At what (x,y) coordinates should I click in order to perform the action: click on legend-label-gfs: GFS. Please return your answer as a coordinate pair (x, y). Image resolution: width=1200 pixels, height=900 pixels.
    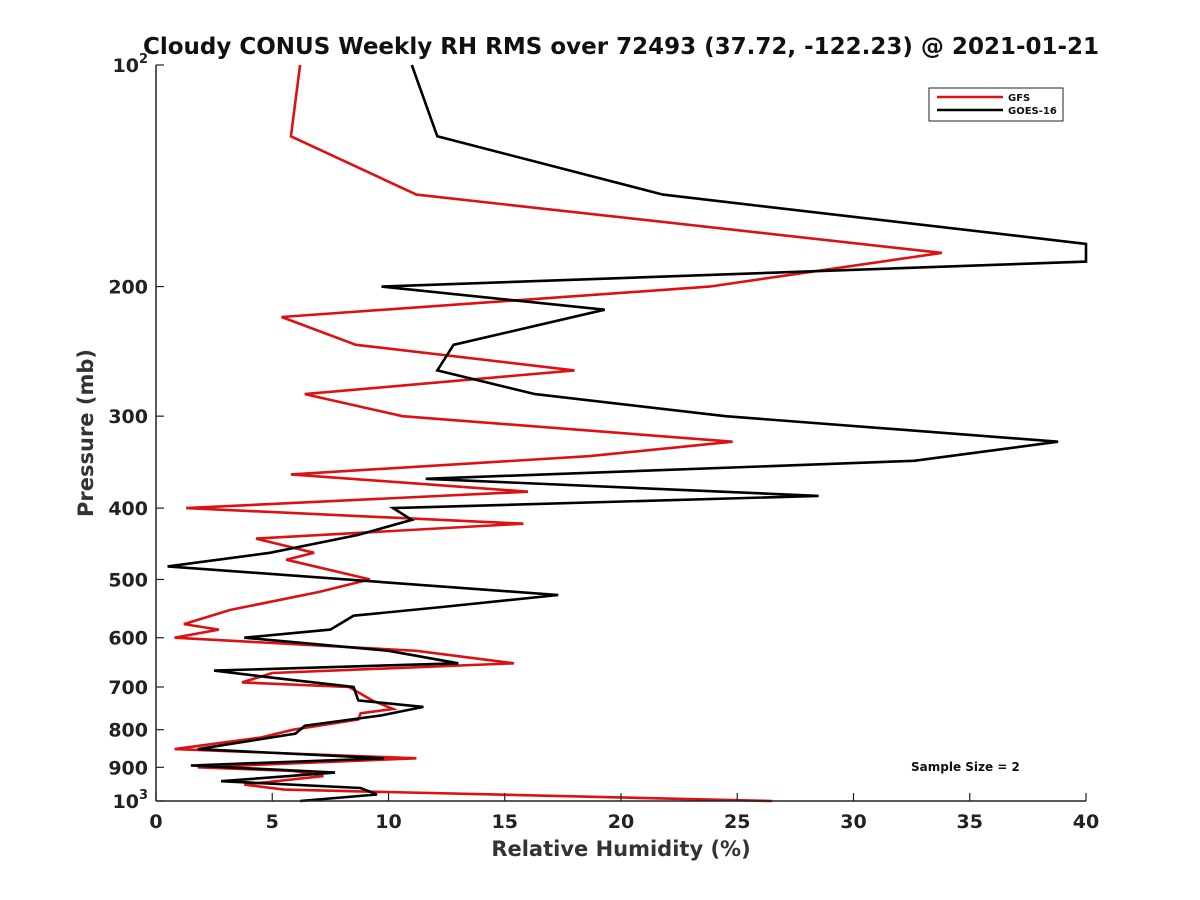
    Looking at the image, I should click on (1019, 98).